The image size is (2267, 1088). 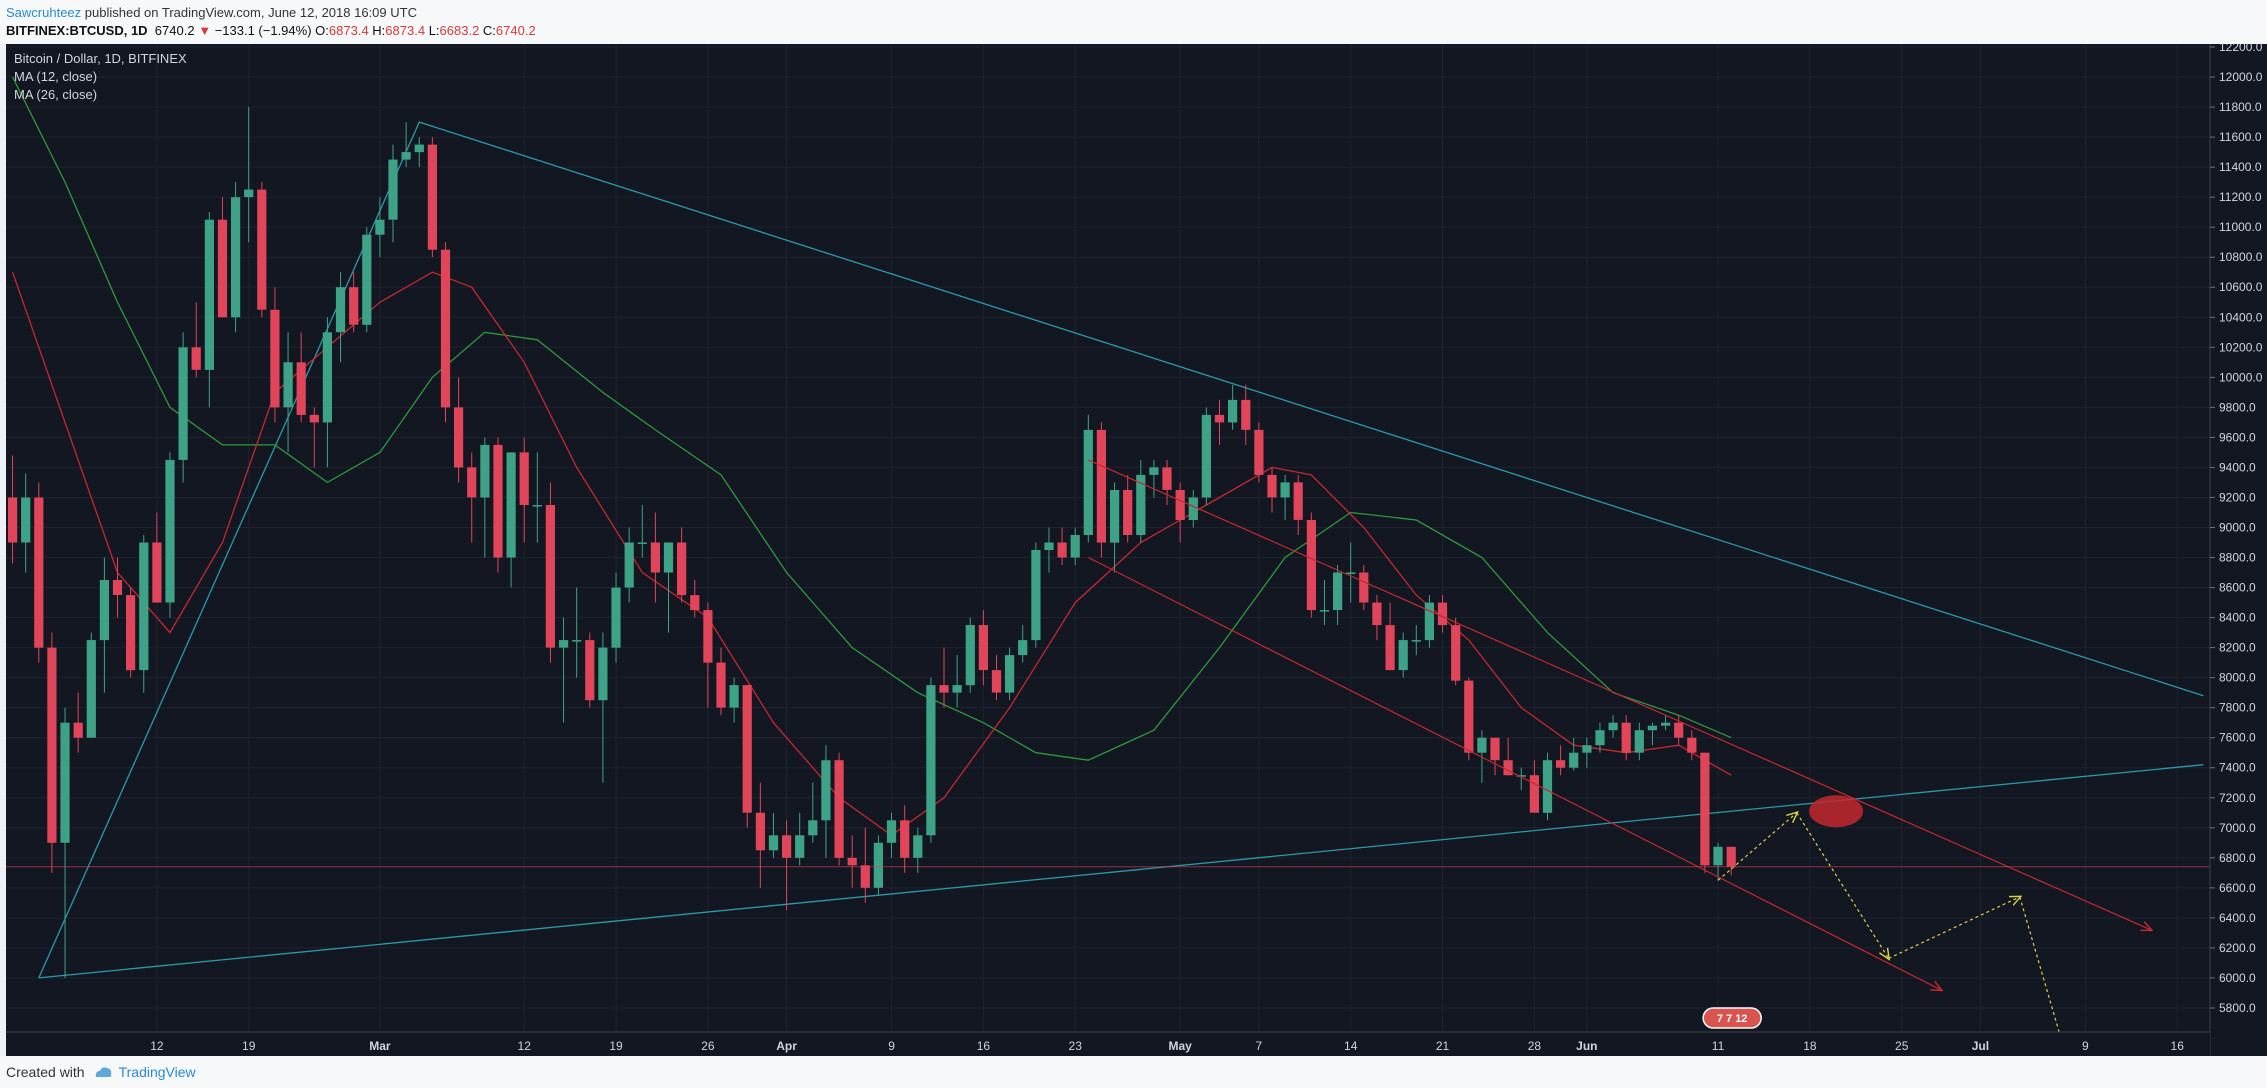 What do you see at coordinates (2237, 467) in the screenshot?
I see `price-tick-label: 9400.0` at bounding box center [2237, 467].